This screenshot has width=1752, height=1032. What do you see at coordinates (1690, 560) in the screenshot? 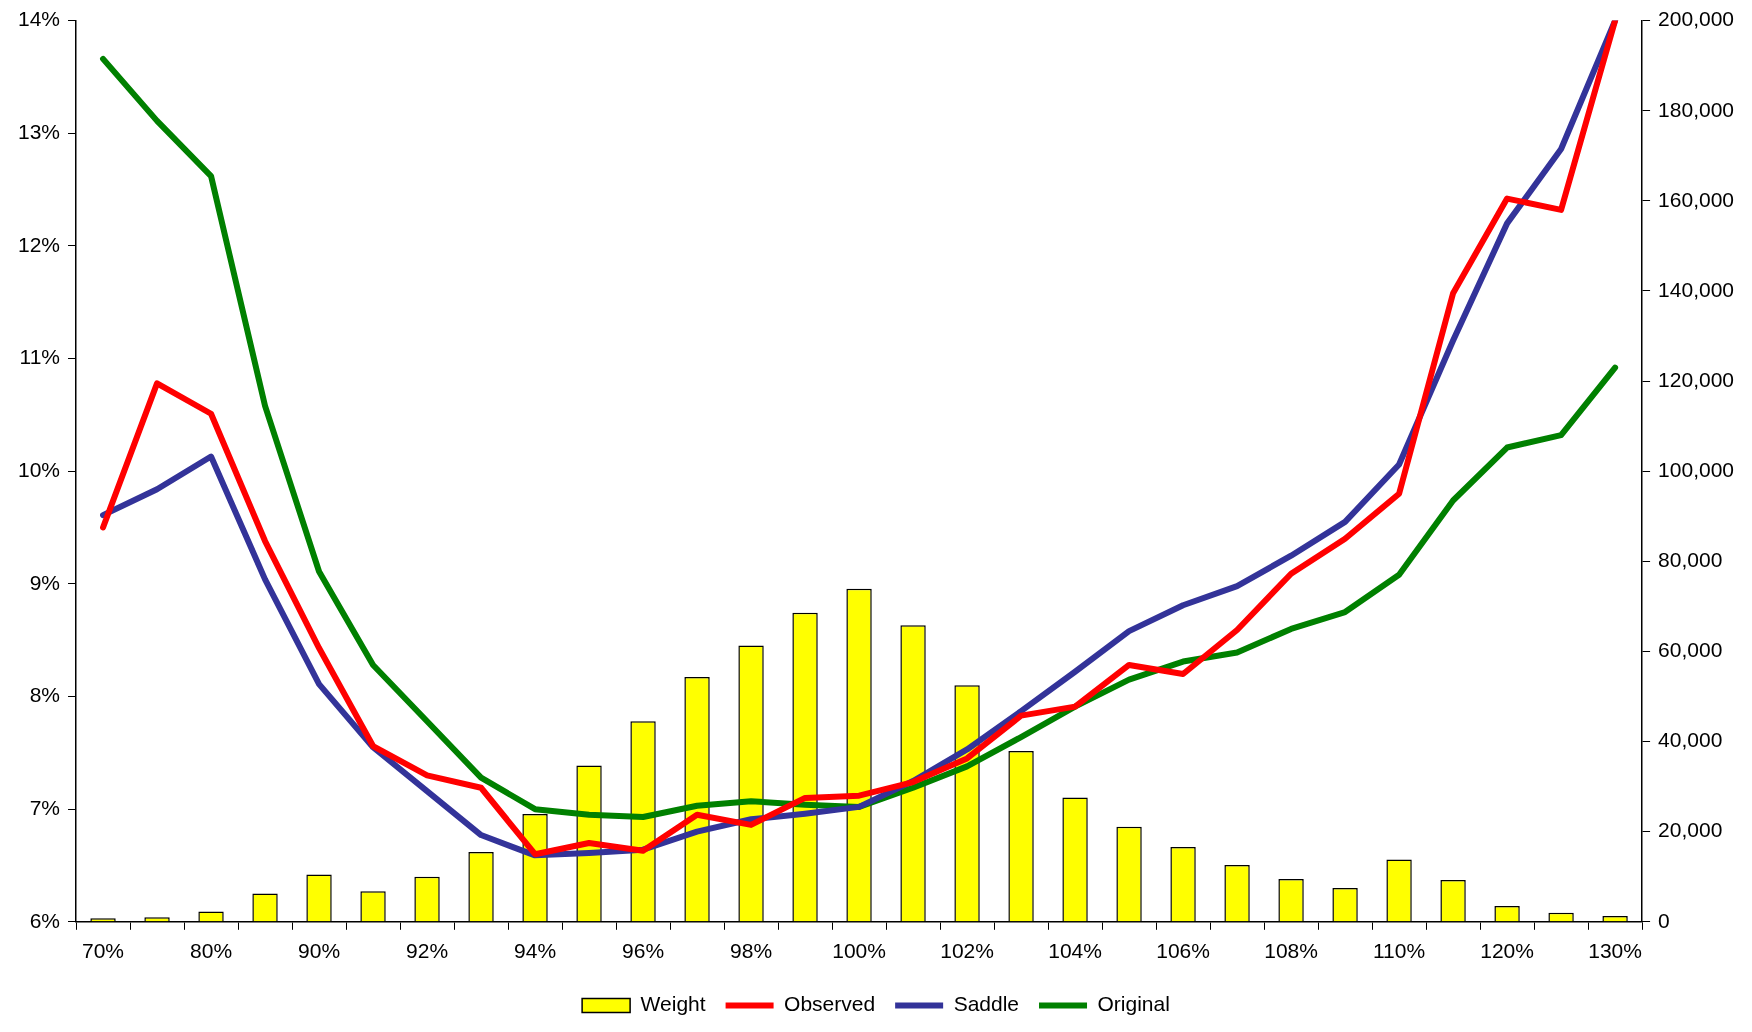
I see `y2-tick-label: 80,000` at bounding box center [1690, 560].